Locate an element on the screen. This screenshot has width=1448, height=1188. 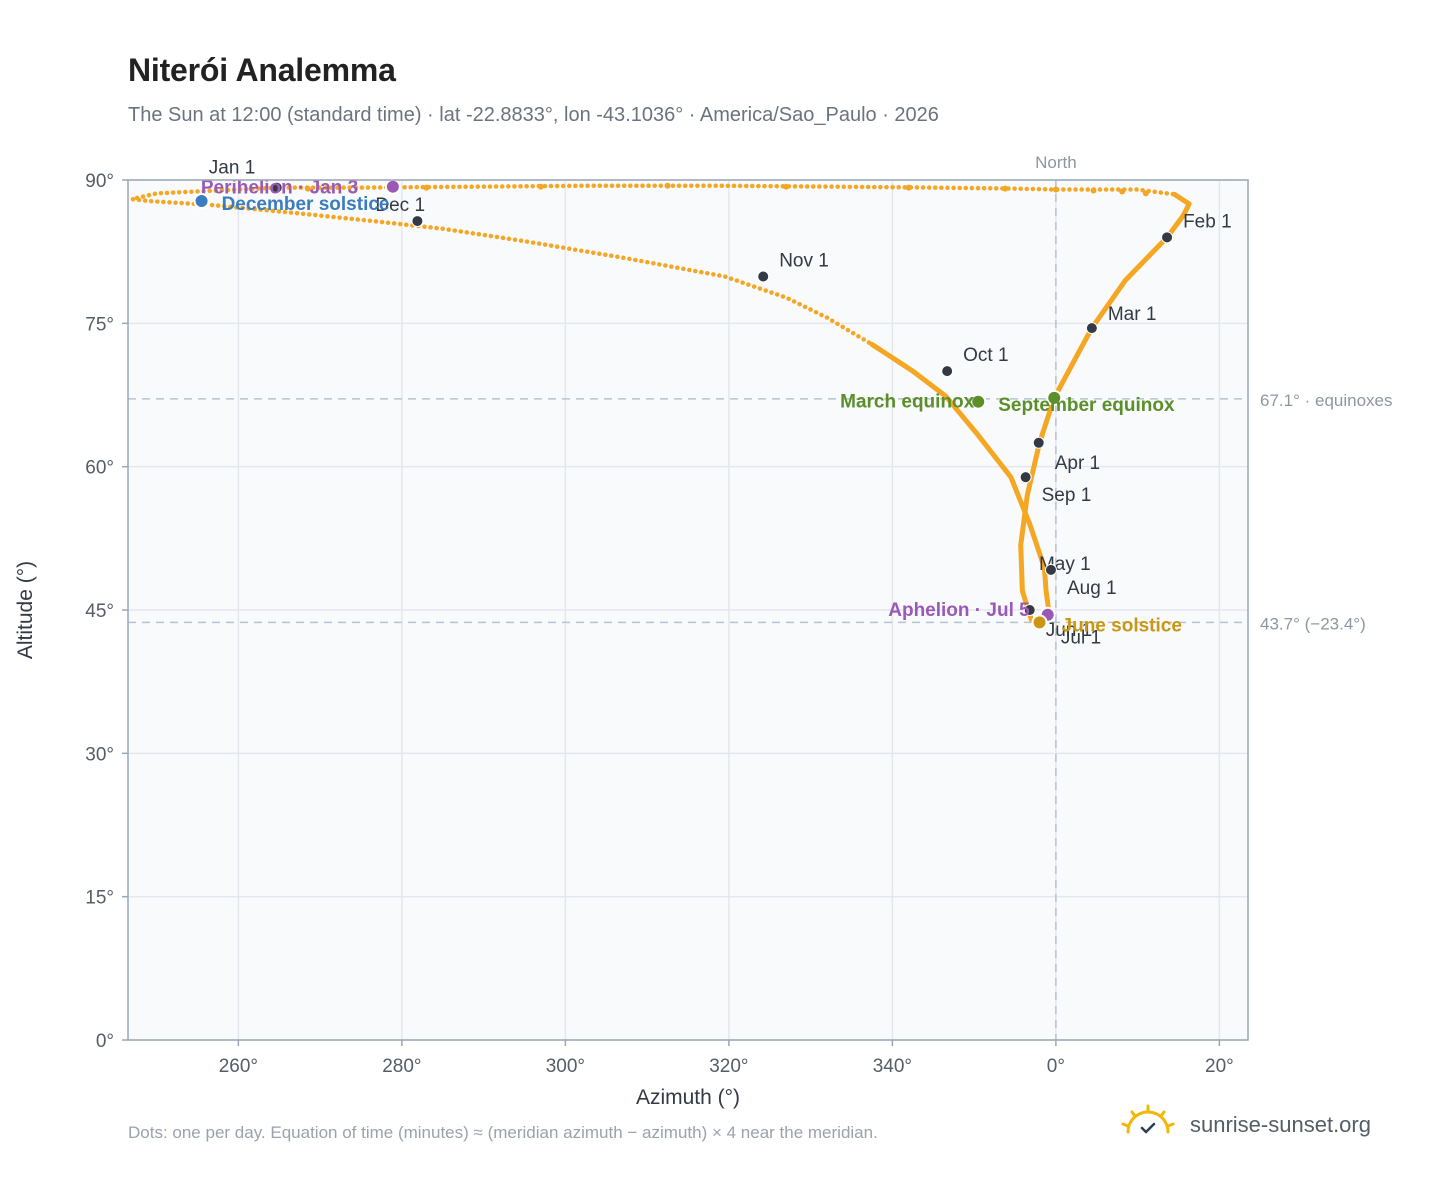
event-label: December solstice is located at coordinates (306, 204).